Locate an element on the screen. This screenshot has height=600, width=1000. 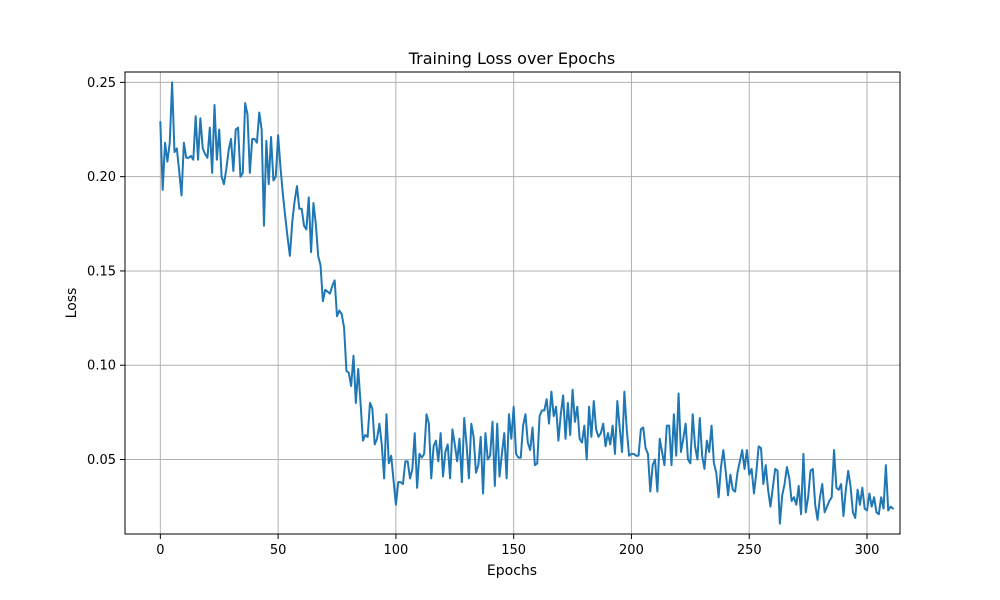
x-tick-label: 0 is located at coordinates (160, 550).